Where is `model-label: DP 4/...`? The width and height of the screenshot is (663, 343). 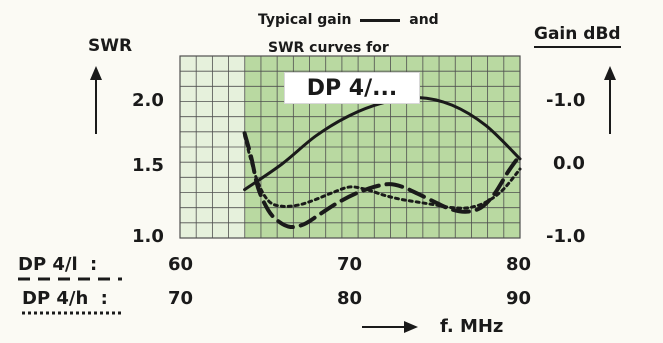
model-label: DP 4/... is located at coordinates (352, 88).